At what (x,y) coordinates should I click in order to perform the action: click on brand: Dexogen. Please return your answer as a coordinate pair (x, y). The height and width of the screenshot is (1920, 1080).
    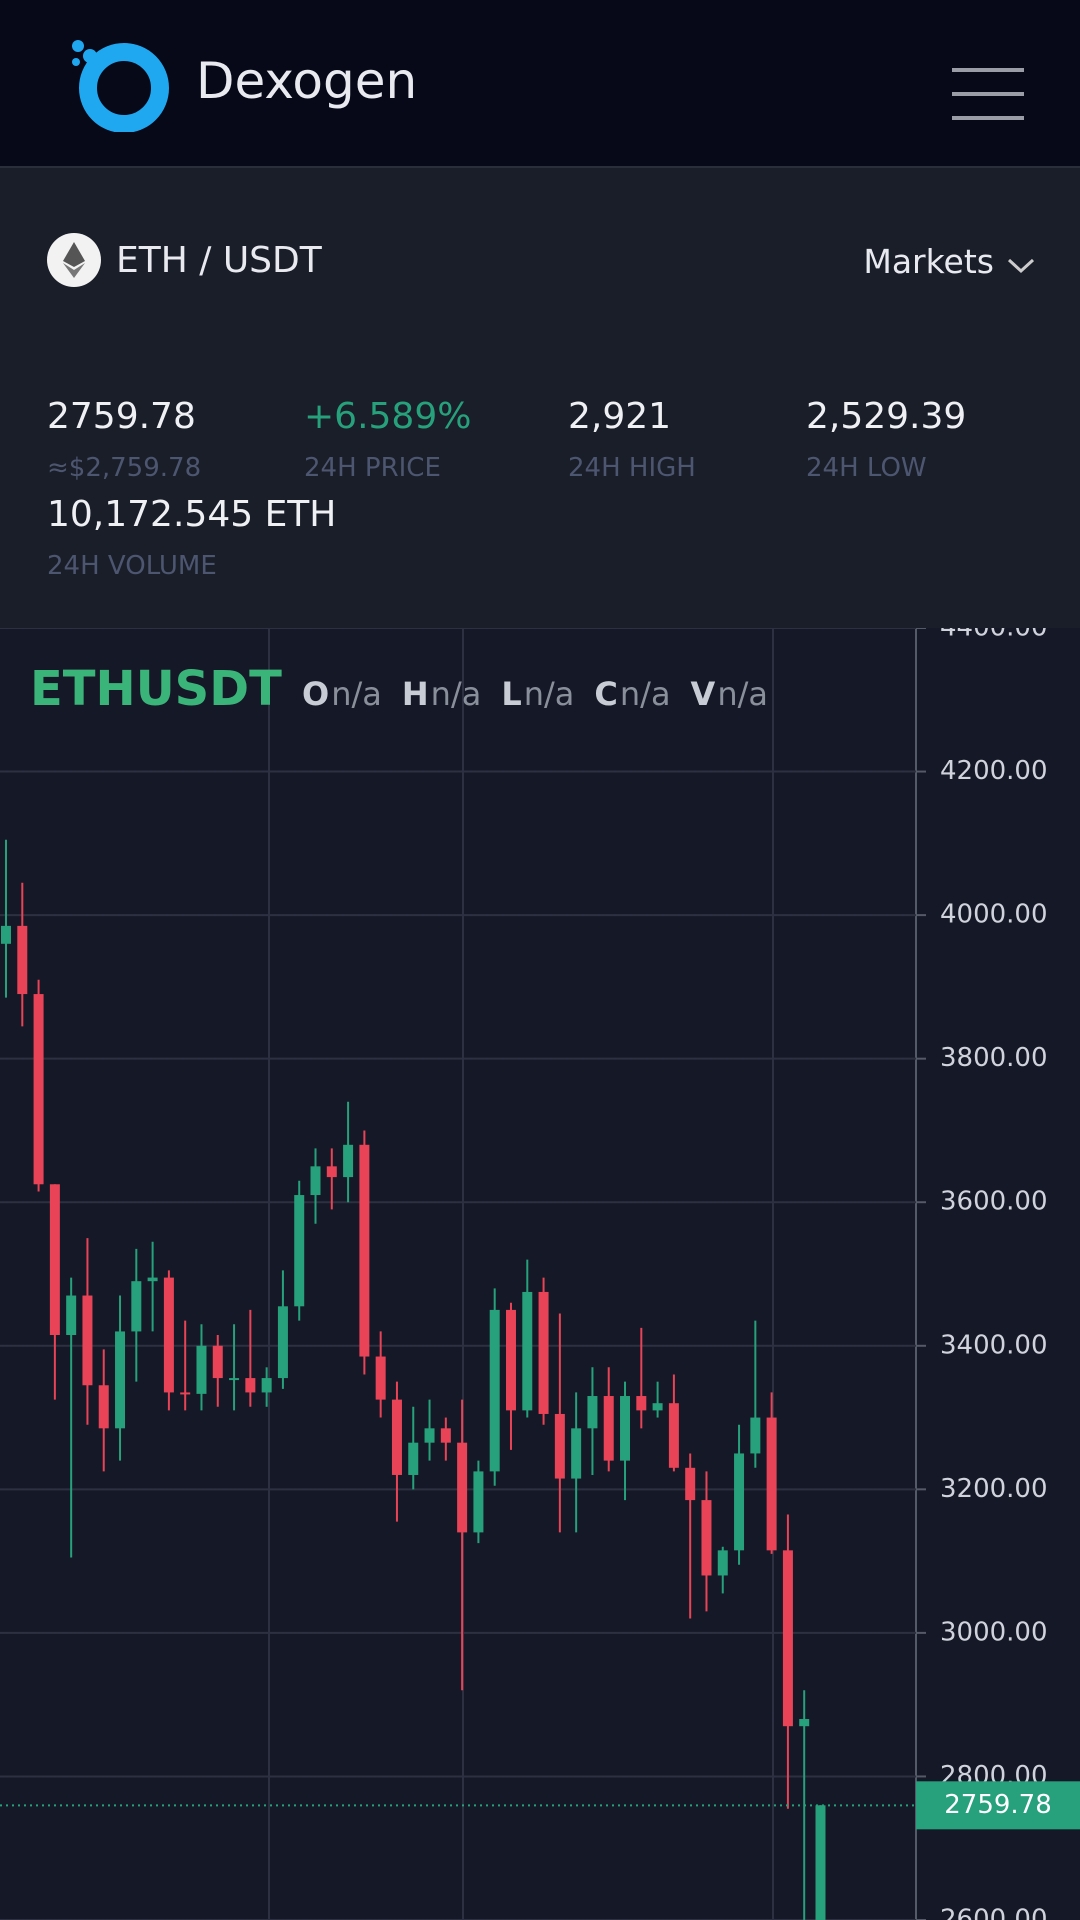
    Looking at the image, I should click on (307, 81).